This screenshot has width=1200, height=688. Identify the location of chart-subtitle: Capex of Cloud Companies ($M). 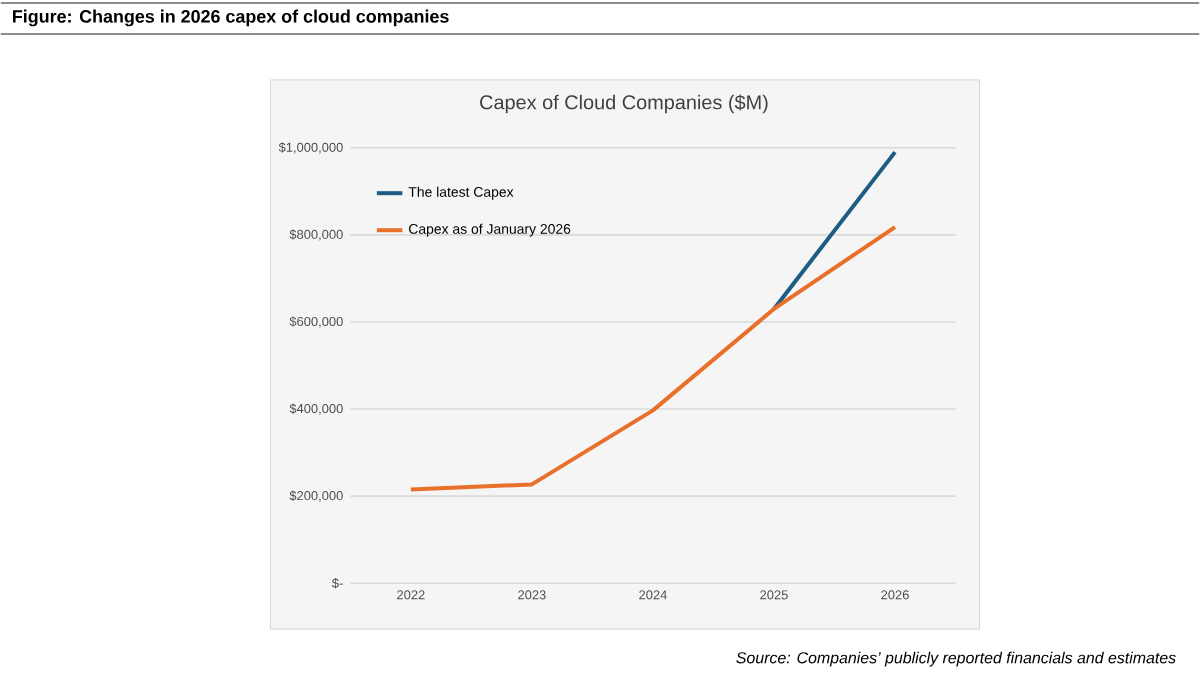
(624, 104).